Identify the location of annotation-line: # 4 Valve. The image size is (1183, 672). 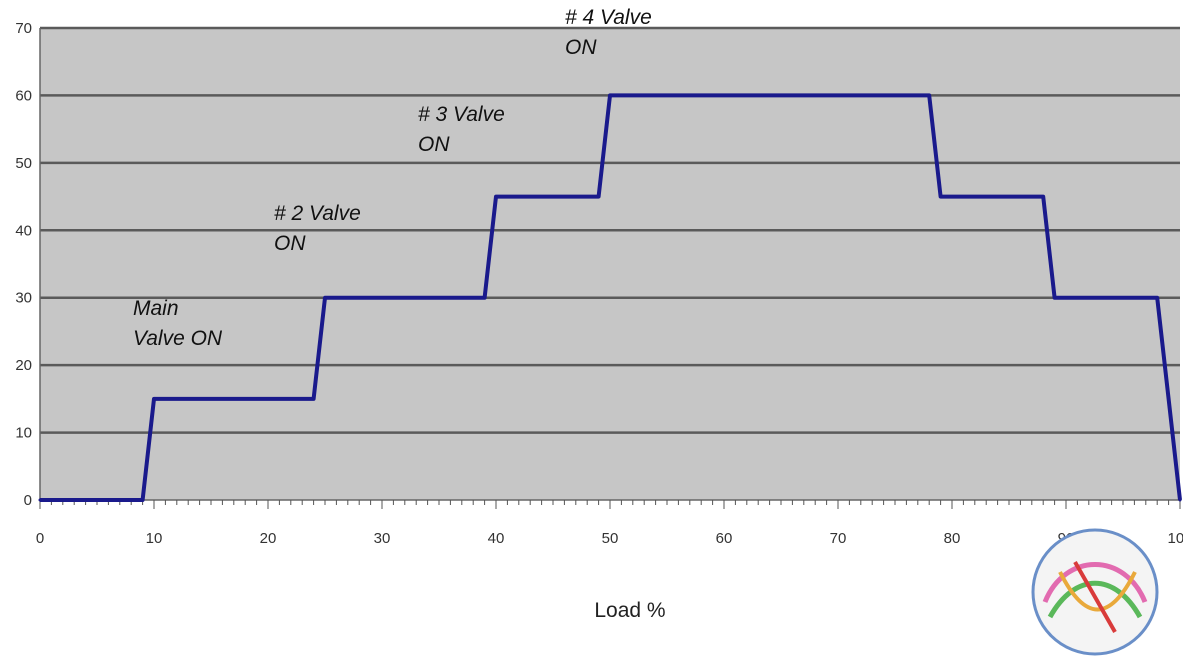
(608, 17).